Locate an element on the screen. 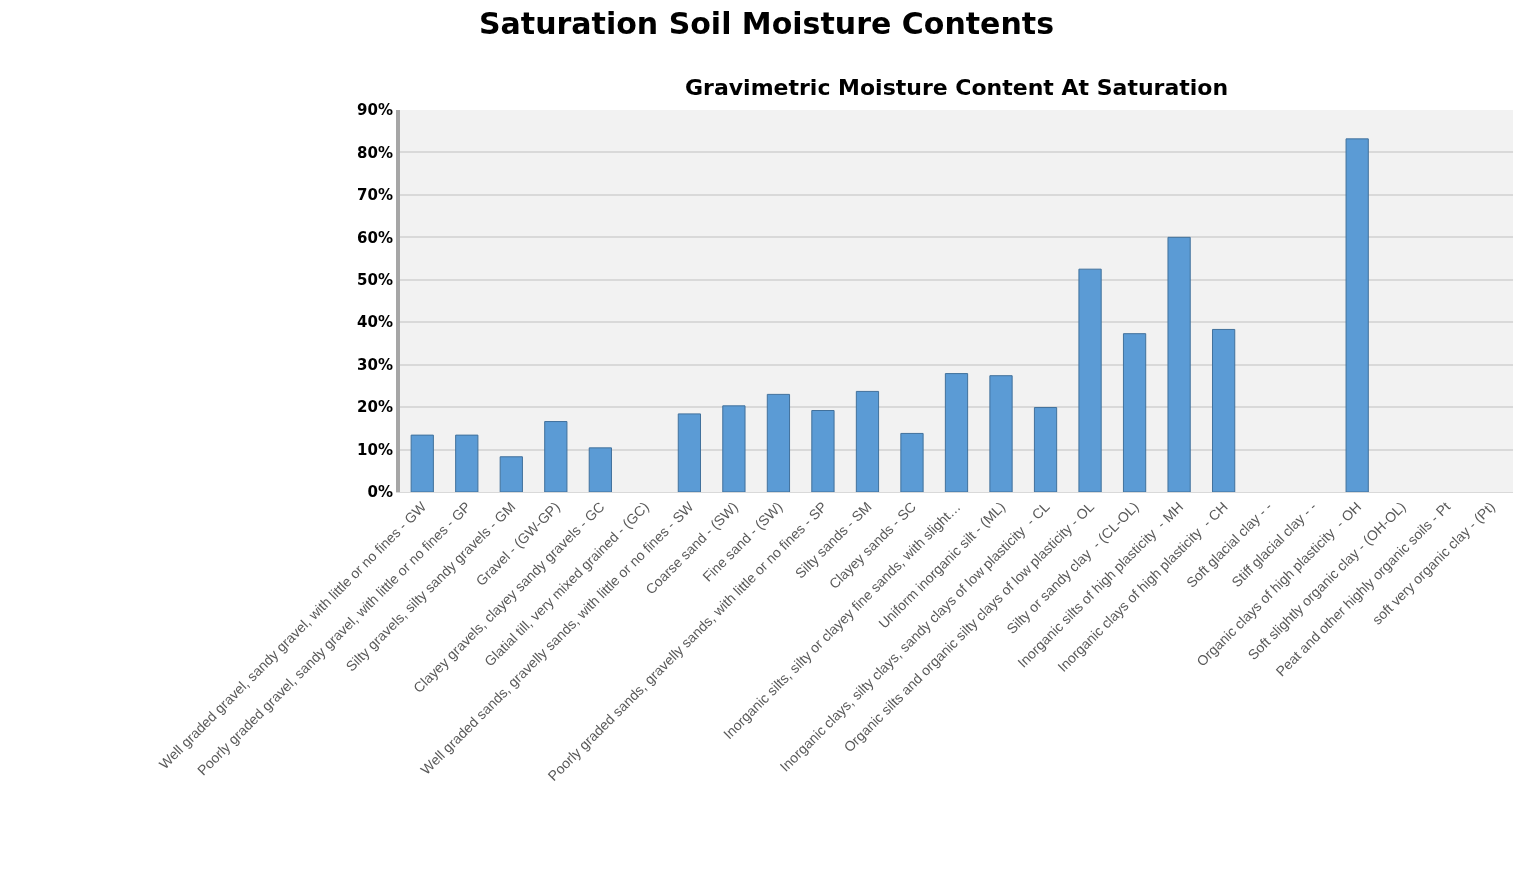  chart-title: Saturation Soil Moisture Contents is located at coordinates (766, 24).